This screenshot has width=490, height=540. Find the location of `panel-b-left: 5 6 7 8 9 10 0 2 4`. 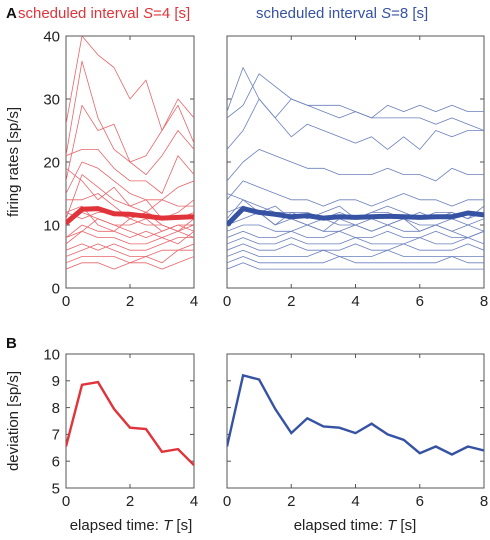

panel-b-left: 5 6 7 8 9 10 0 2 4 is located at coordinates (120, 428).